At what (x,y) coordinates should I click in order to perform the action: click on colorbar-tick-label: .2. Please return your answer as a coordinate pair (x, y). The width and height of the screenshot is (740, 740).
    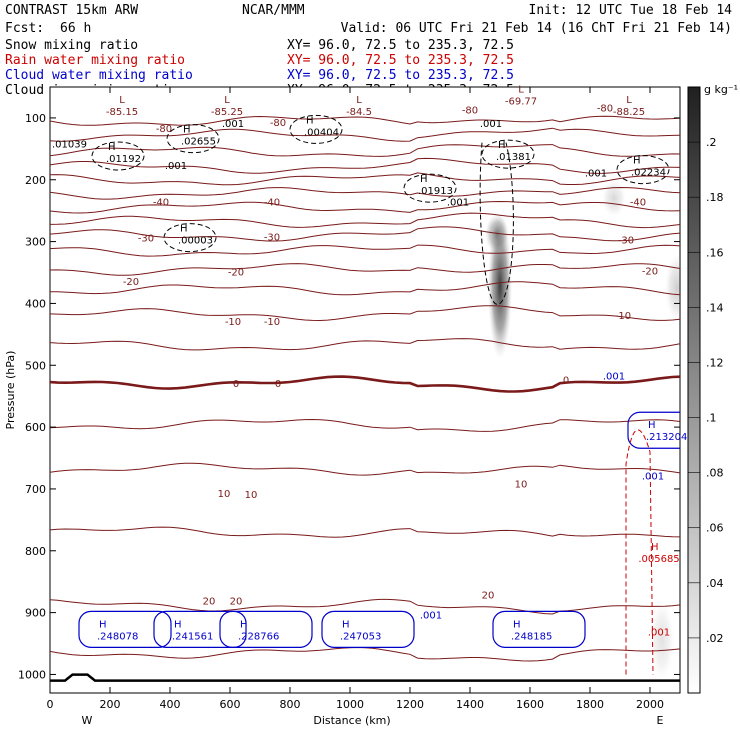
    Looking at the image, I should click on (711, 142).